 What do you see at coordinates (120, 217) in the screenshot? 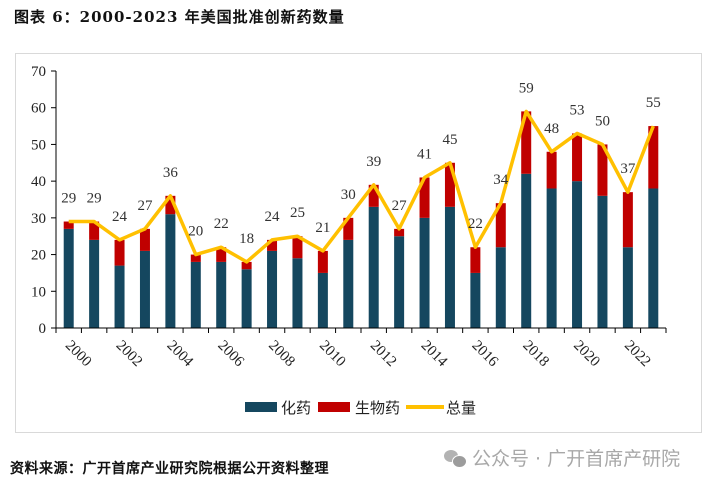
I see `data-label-2002: 24` at bounding box center [120, 217].